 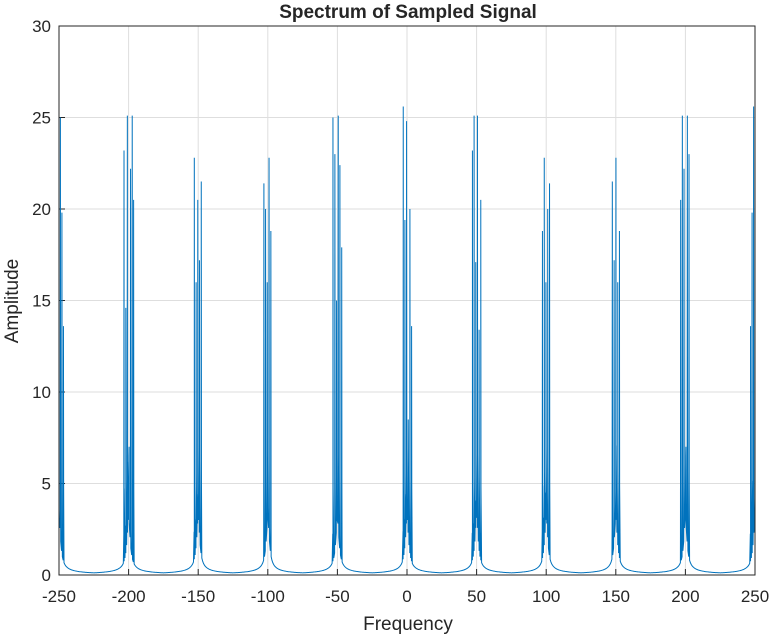 What do you see at coordinates (41, 392) in the screenshot?
I see `y-tick-label: 10` at bounding box center [41, 392].